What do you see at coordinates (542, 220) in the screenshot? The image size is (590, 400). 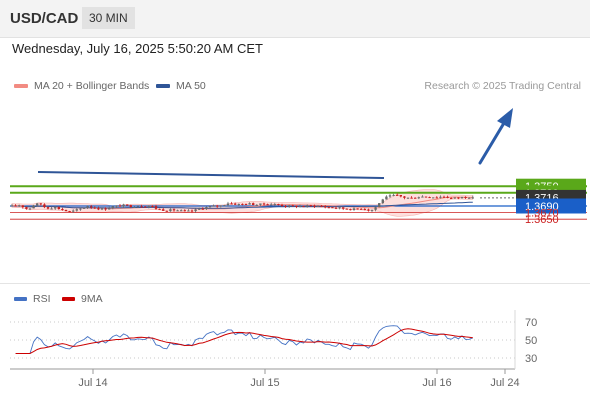 I see `level-label-1-3650: 1.3650` at bounding box center [542, 220].